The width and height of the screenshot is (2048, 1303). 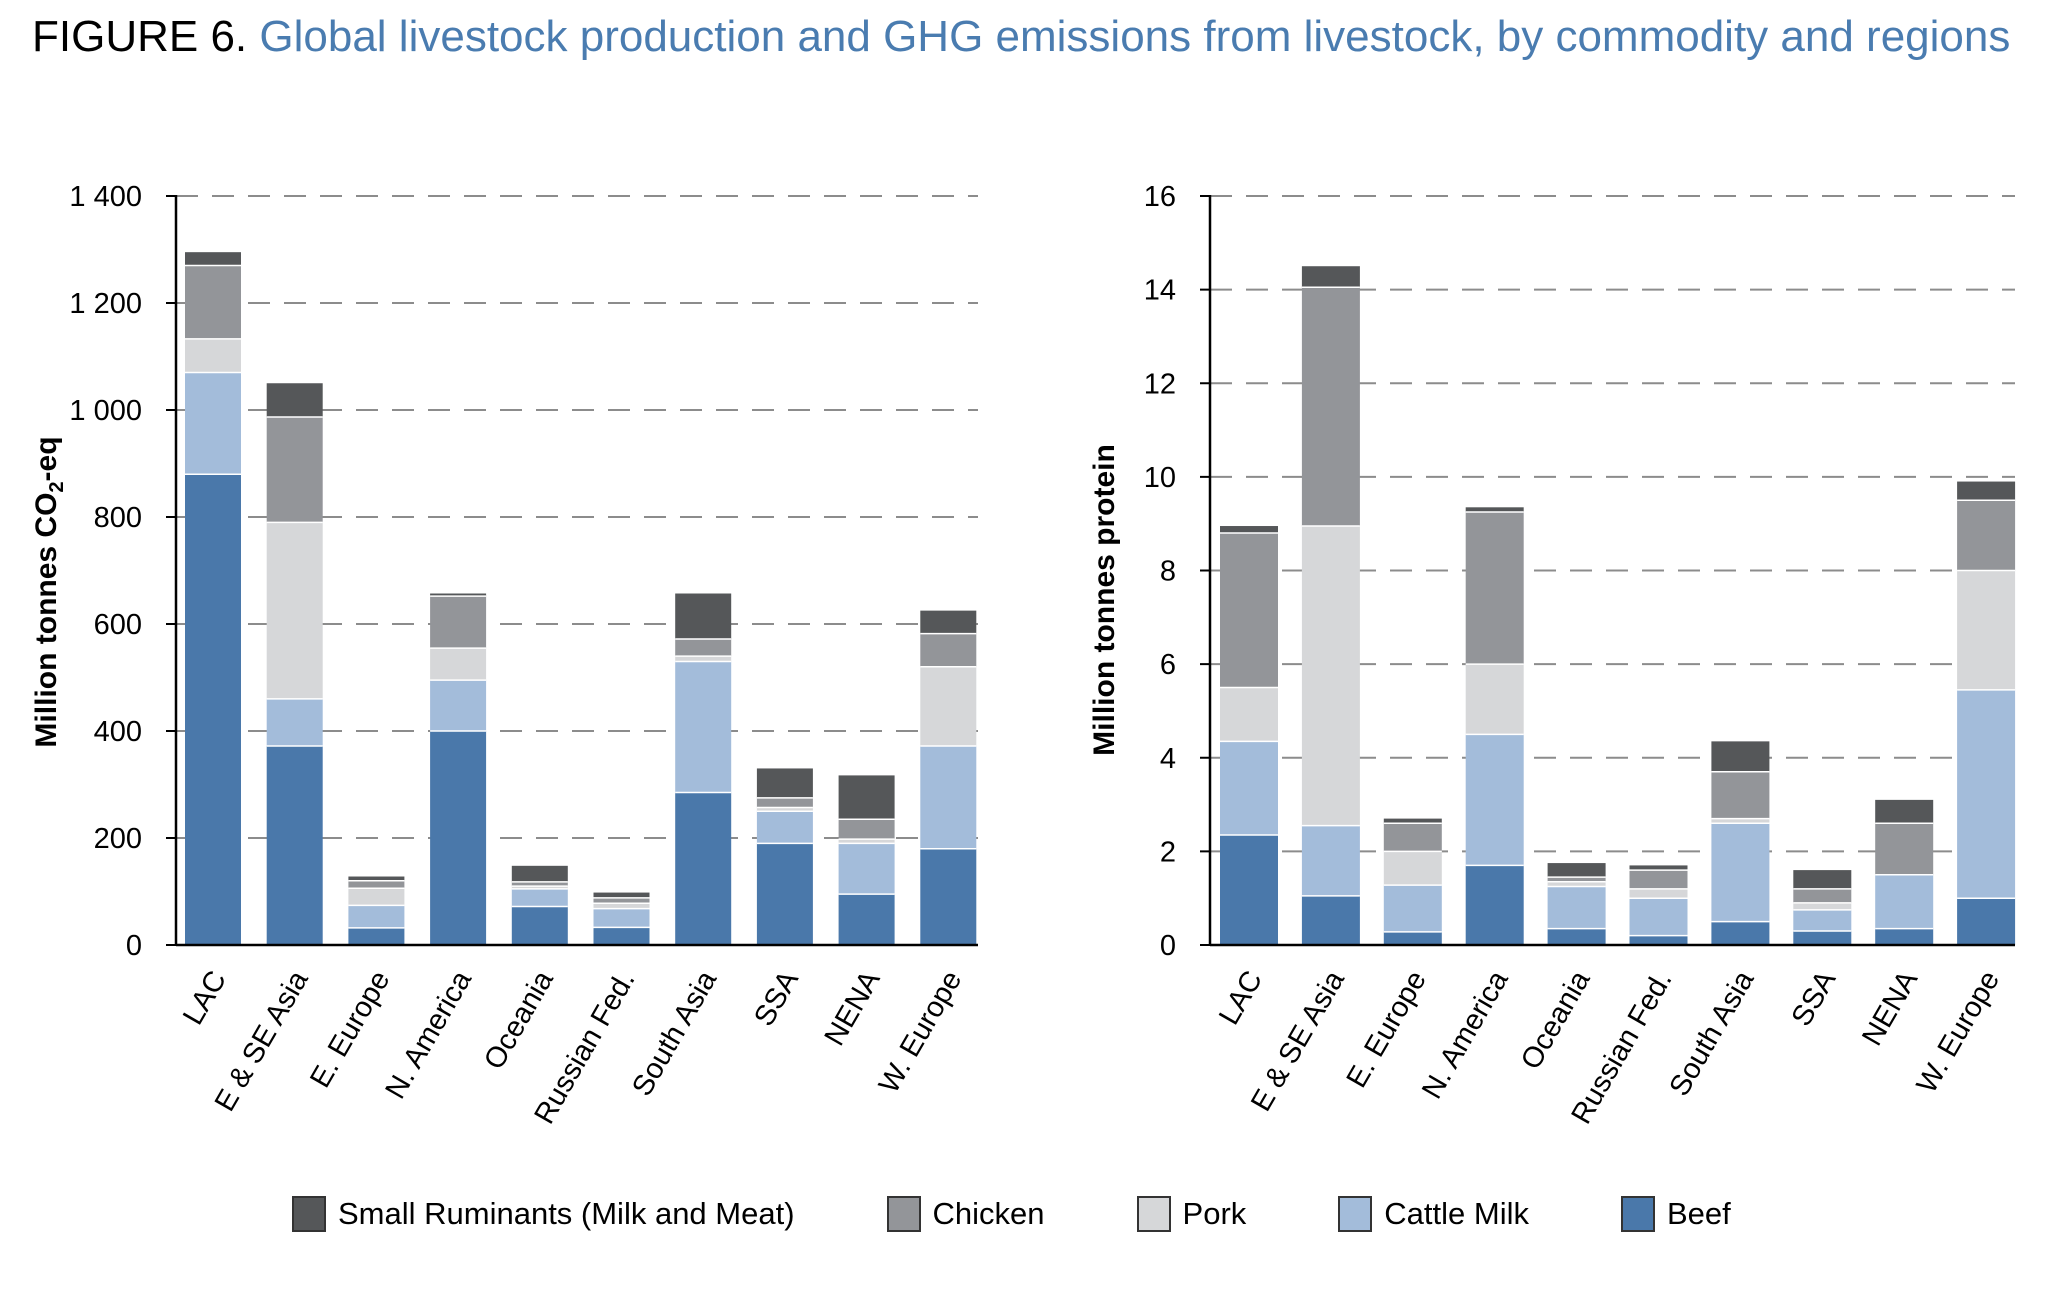 What do you see at coordinates (49, 591) in the screenshot?
I see `y-axis-label: Million tonnes CO2-eq` at bounding box center [49, 591].